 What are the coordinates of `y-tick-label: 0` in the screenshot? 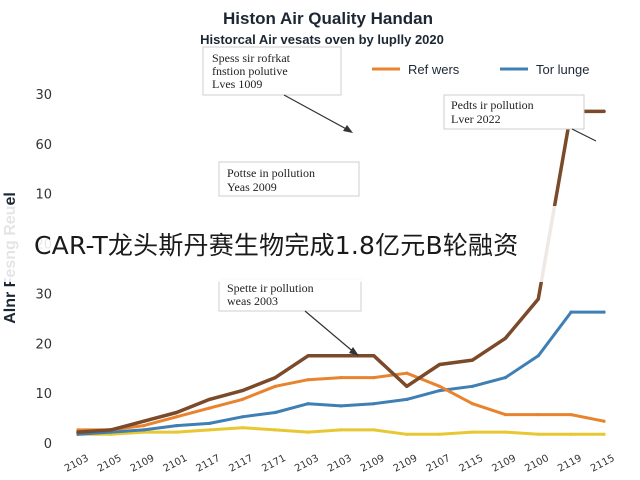 It's located at (48, 444).